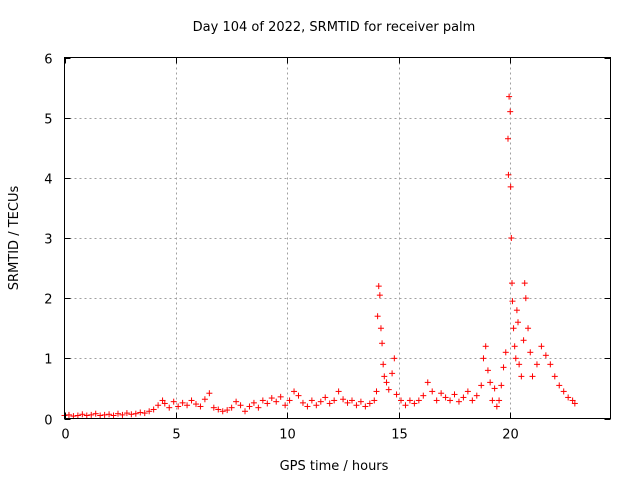 The image size is (640, 480). What do you see at coordinates (334, 466) in the screenshot?
I see `x-axis-label: GPS time / hours` at bounding box center [334, 466].